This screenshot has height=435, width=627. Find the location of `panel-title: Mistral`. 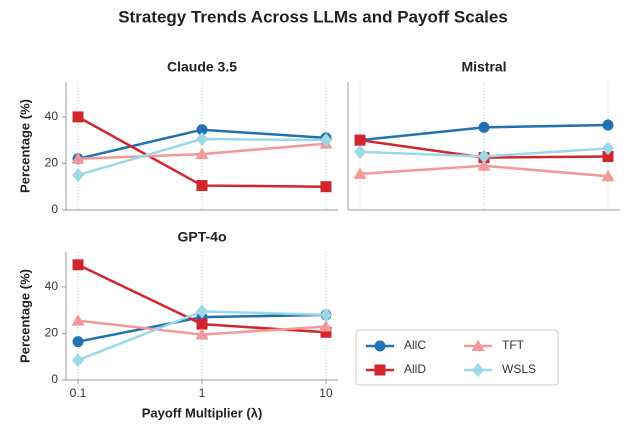

panel-title: Mistral is located at coordinates (483, 67).